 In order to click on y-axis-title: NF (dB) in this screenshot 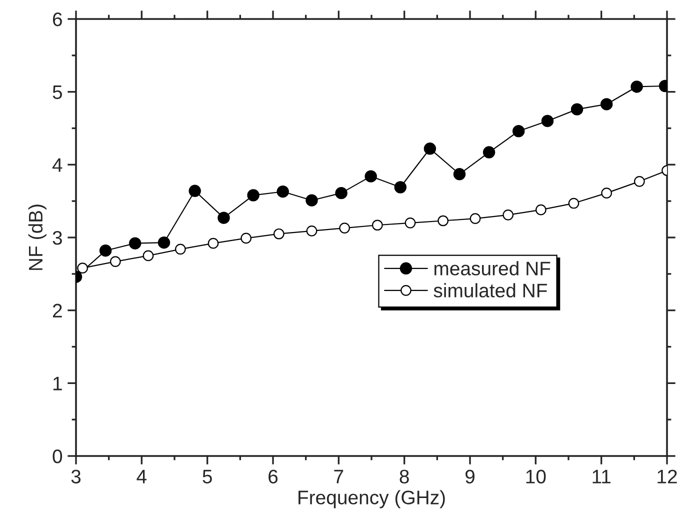, I will do `click(37, 237)`.